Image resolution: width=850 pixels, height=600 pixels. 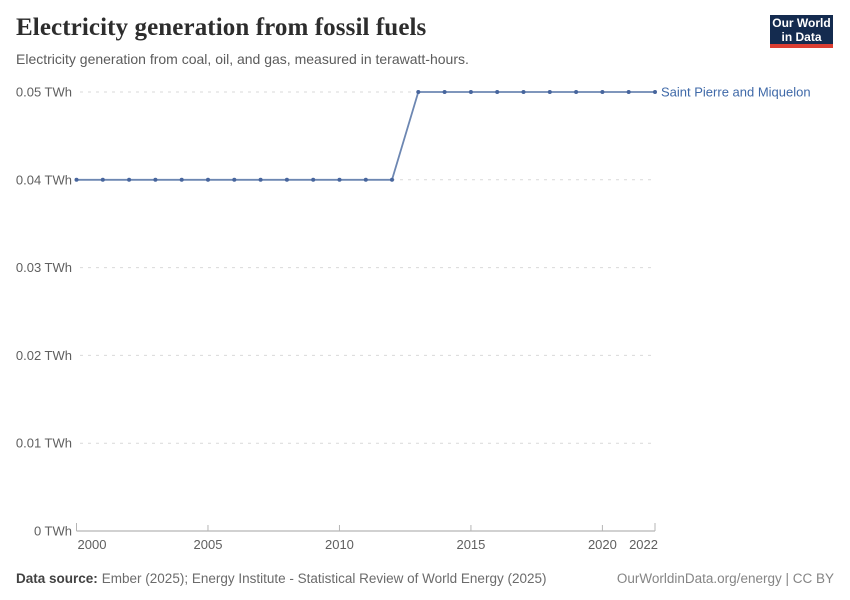 What do you see at coordinates (365, 136) in the screenshot?
I see `series-line` at bounding box center [365, 136].